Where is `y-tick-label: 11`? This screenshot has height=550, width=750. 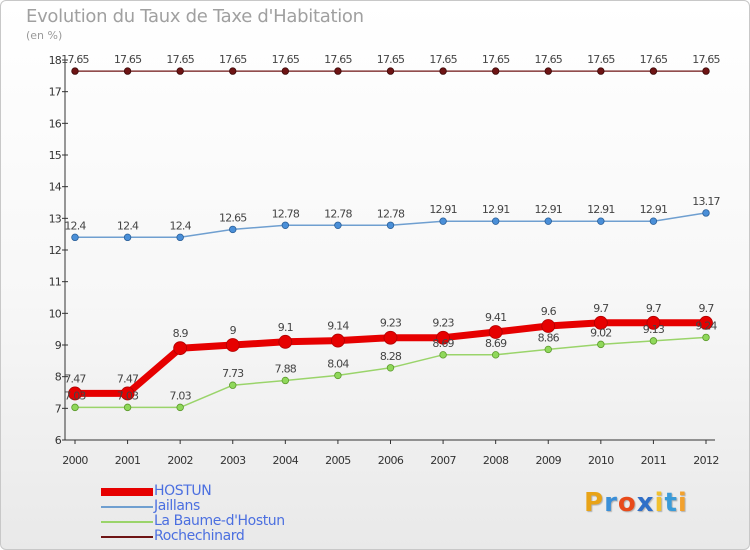 y-tick-label: 11 is located at coordinates (55, 282).